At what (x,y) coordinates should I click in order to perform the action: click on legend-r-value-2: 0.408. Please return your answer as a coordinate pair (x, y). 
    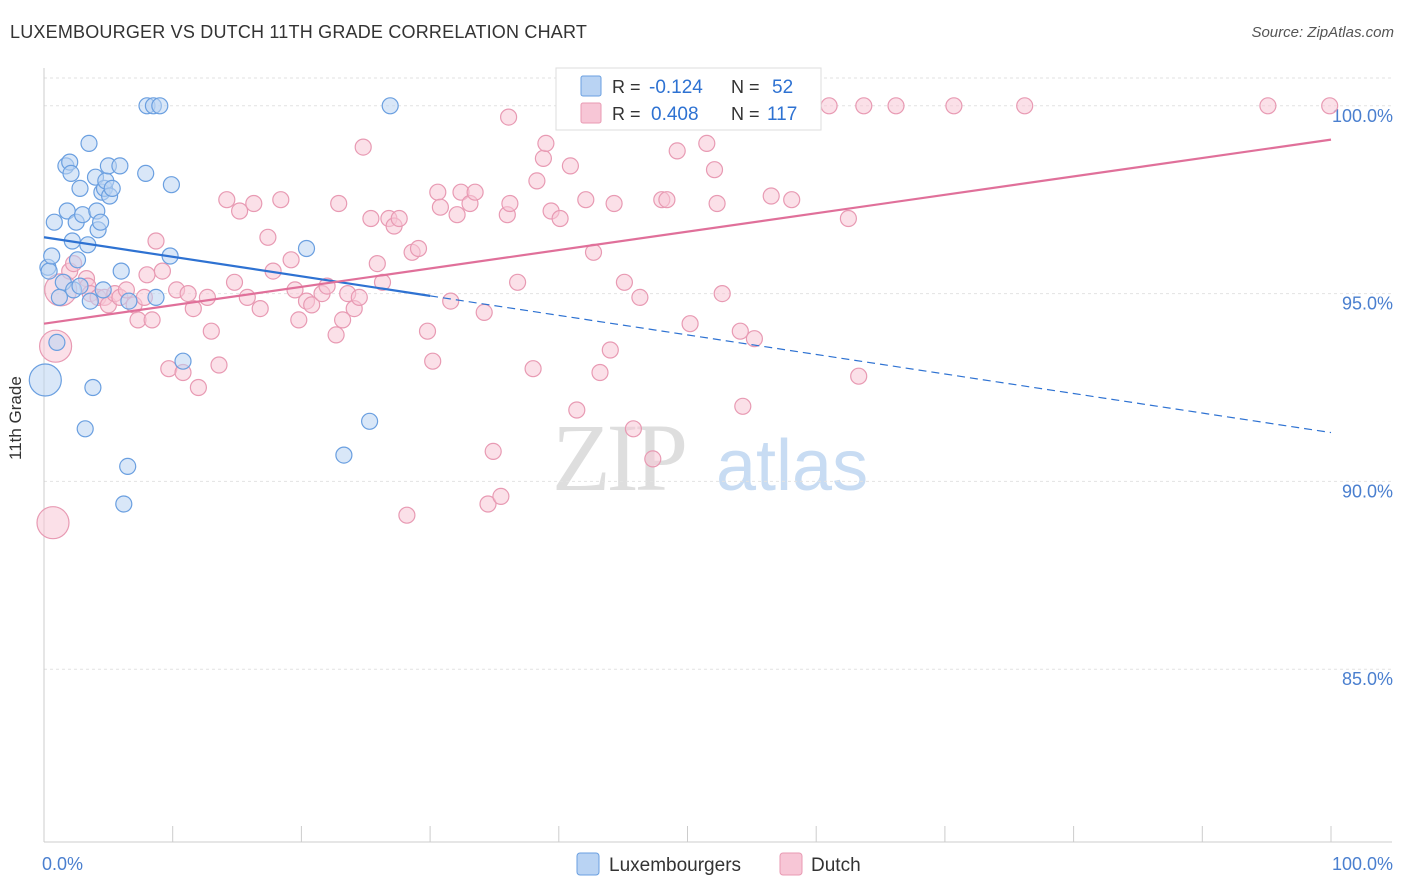
    Looking at the image, I should click on (675, 114).